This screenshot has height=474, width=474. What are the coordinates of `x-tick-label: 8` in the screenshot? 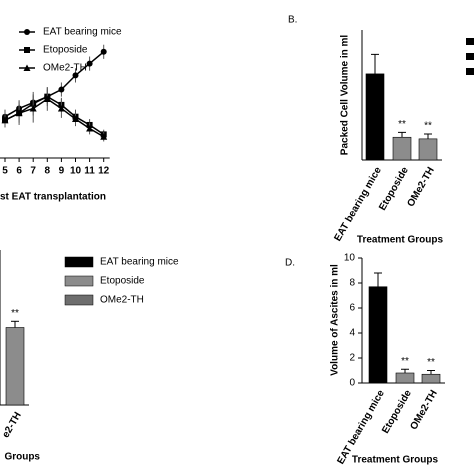 It's located at (48, 171).